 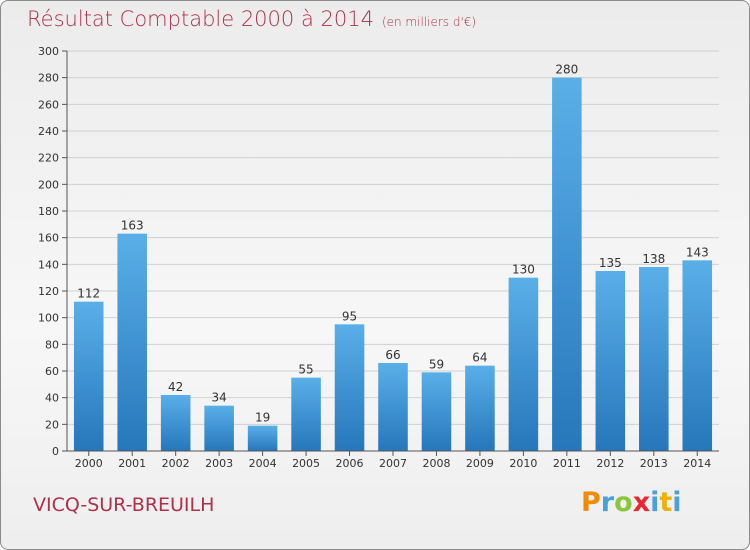 What do you see at coordinates (48, 131) in the screenshot?
I see `y-tick-label: 240` at bounding box center [48, 131].